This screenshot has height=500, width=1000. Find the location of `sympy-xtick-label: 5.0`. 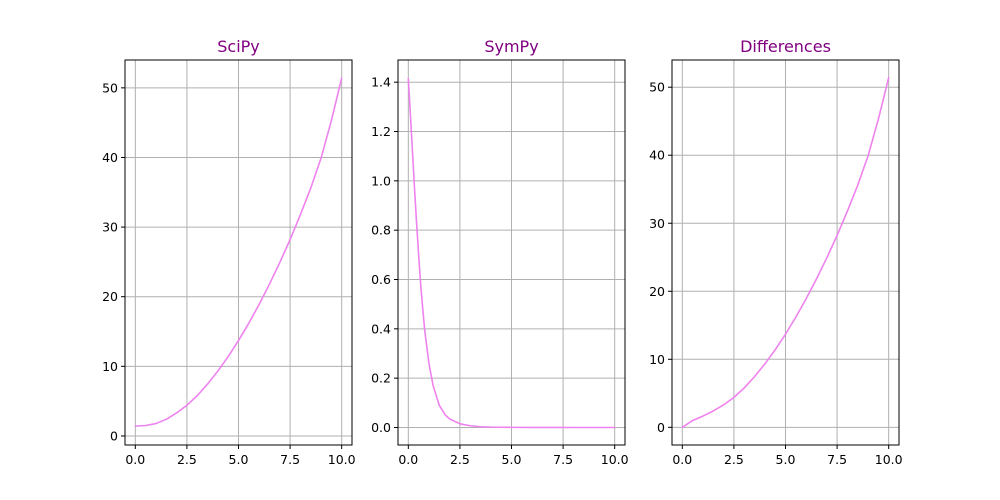

sympy-xtick-label: 5.0 is located at coordinates (512, 459).